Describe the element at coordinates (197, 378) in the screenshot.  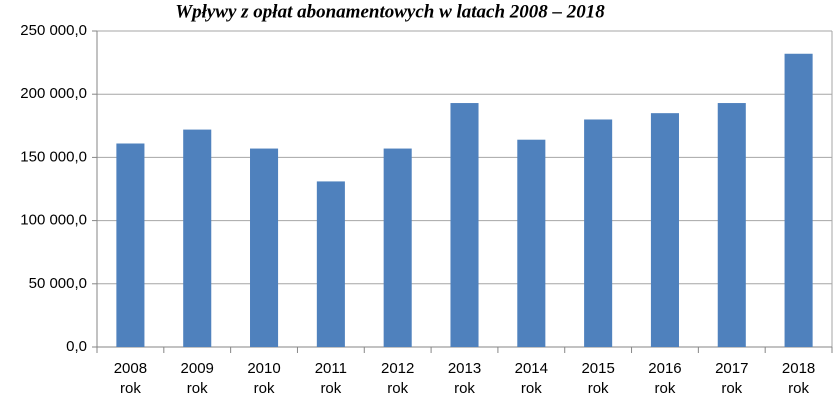
I see `x-tick-label: 2009 rok` at that location.